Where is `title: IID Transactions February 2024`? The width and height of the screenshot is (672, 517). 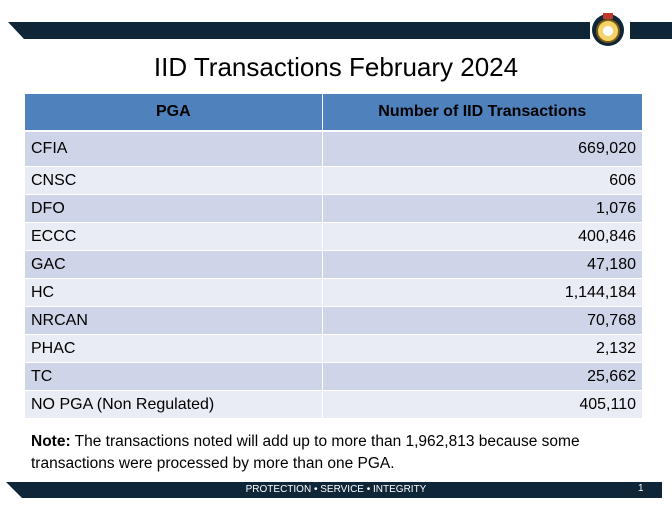
title: IID Transactions February 2024 is located at coordinates (336, 67).